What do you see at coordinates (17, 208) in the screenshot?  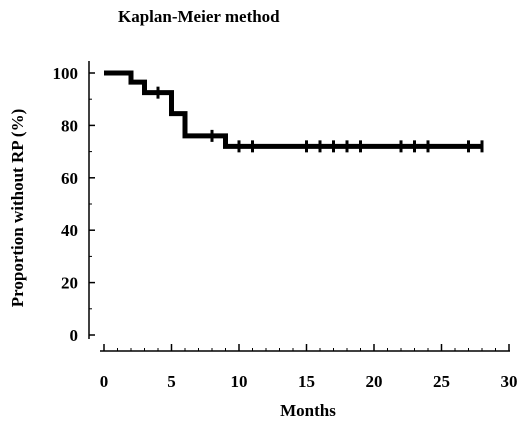 I see `y-axis-title: Proportion without RP (%)` at bounding box center [17, 208].